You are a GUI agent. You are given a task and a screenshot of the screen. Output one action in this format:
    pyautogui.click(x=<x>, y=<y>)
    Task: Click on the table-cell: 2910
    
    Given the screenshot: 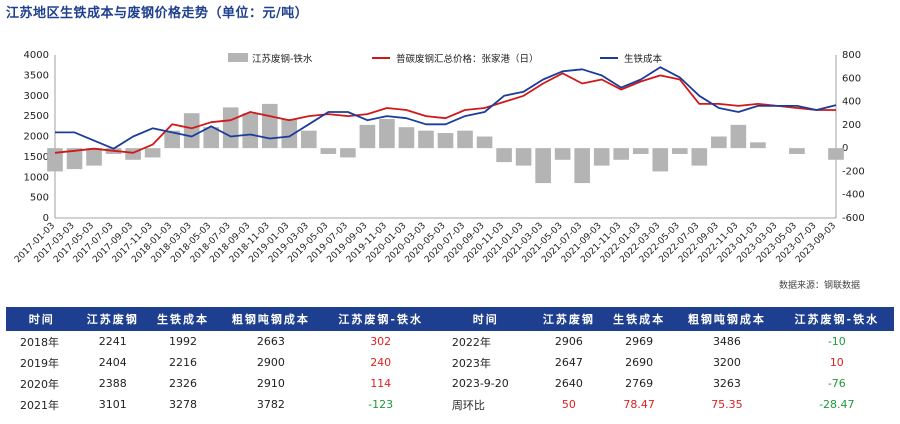 What is the action you would take?
    pyautogui.click(x=270, y=383)
    